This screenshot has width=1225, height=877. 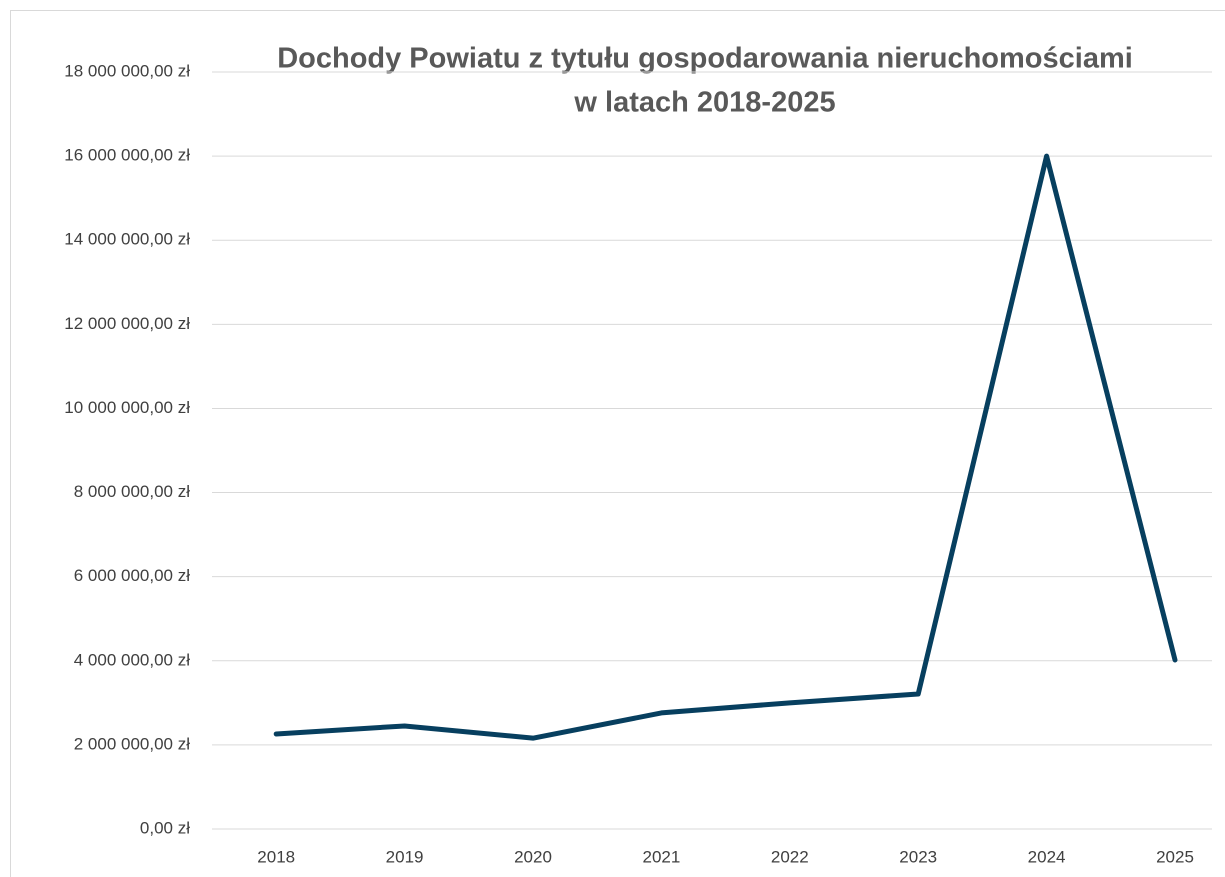 I want to click on x-tick-label: 2020, so click(x=533, y=856).